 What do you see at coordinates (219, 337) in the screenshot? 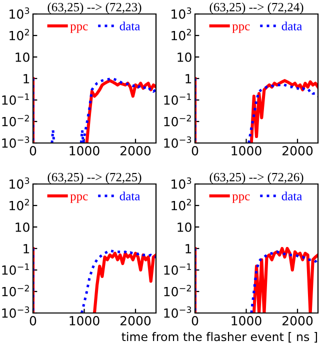
I see `x-axis-title: time from the flasher event [ ns ]` at bounding box center [219, 337].